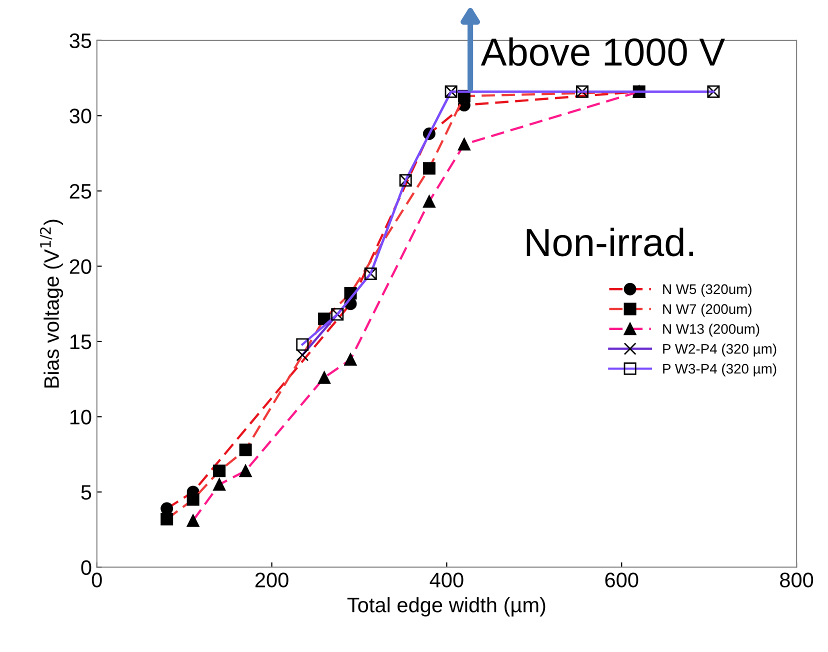 Image resolution: width=828 pixels, height=652 pixels. I want to click on x-tick-label: 400, so click(447, 580).